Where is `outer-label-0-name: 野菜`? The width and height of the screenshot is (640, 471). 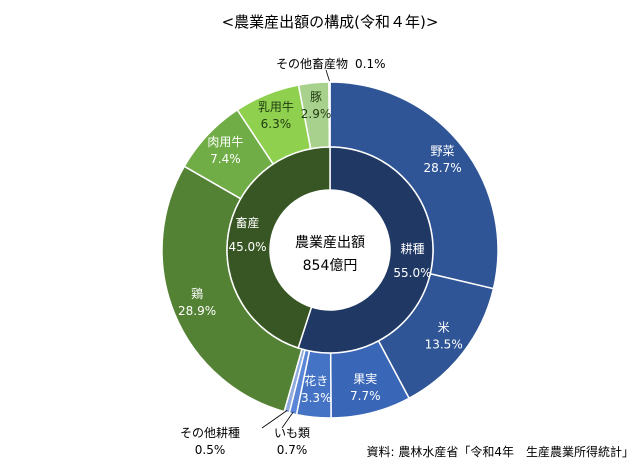
outer-label-0-name: 野菜 is located at coordinates (443, 151).